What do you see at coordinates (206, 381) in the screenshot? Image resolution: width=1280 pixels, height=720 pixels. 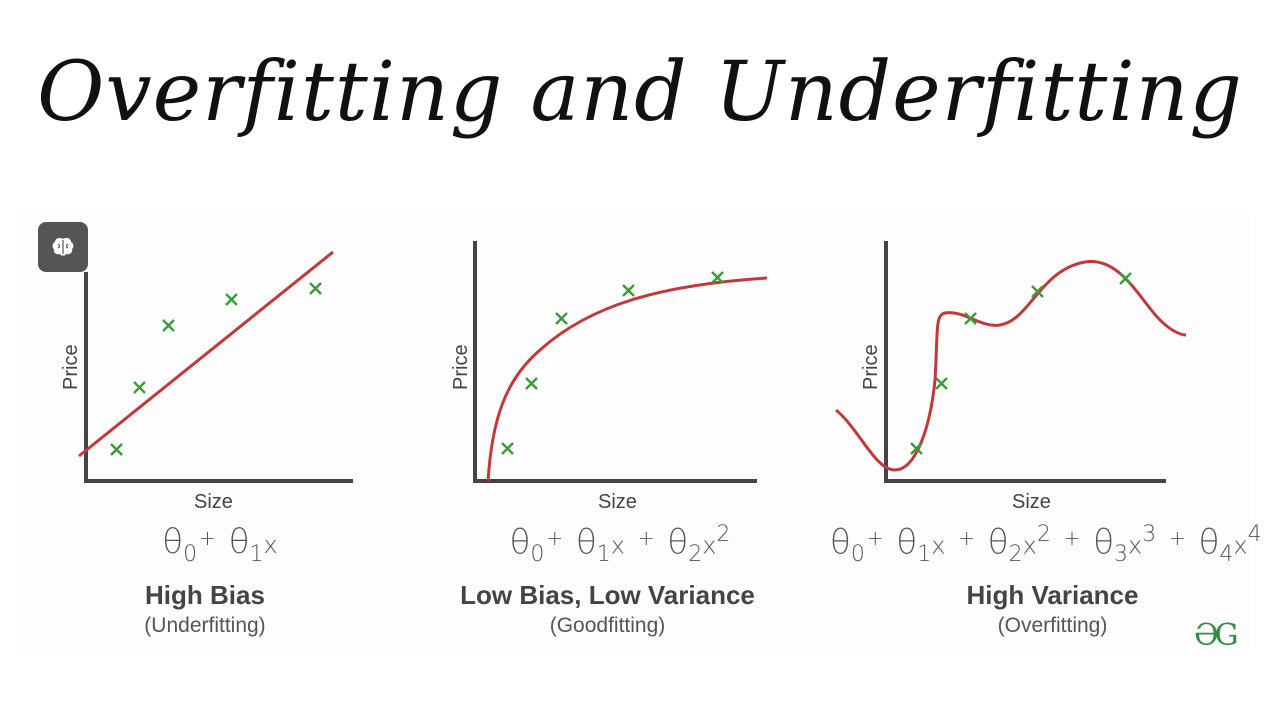 I see `chart-underfitting: Price Size` at bounding box center [206, 381].